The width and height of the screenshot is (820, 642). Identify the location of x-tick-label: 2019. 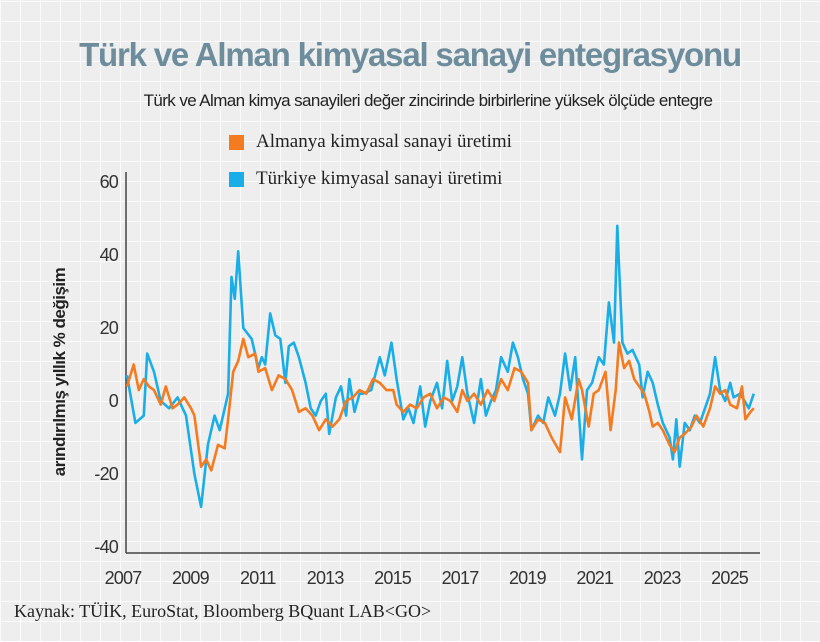
(528, 578).